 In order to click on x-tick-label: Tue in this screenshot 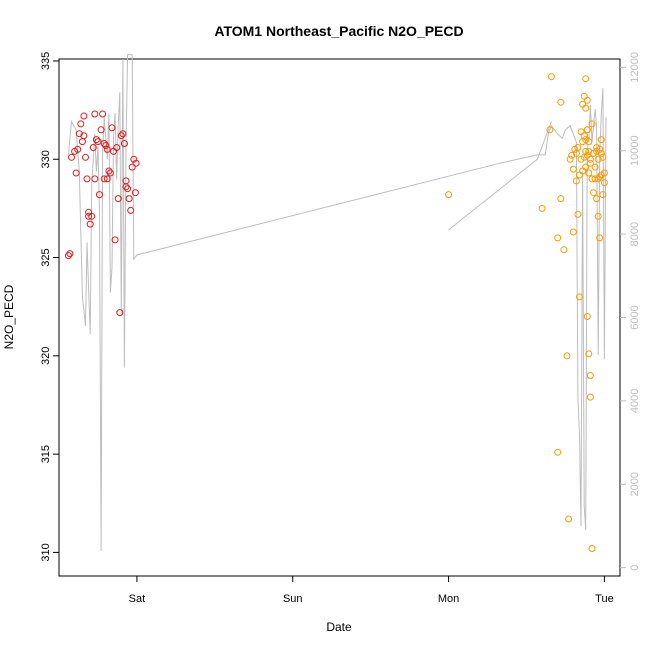, I will do `click(604, 599)`.